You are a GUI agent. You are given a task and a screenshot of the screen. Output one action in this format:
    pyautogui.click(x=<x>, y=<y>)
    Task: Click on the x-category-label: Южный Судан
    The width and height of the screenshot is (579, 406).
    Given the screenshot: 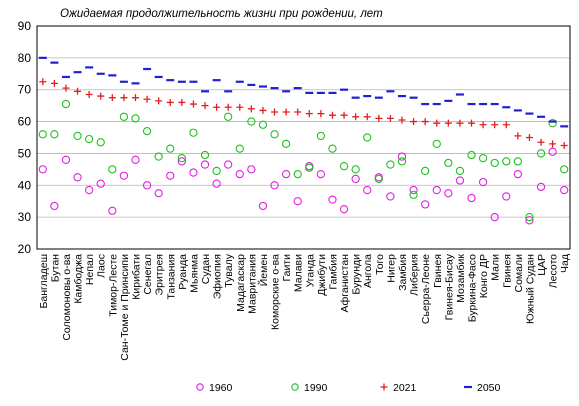 What is the action you would take?
    pyautogui.click(x=530, y=289)
    